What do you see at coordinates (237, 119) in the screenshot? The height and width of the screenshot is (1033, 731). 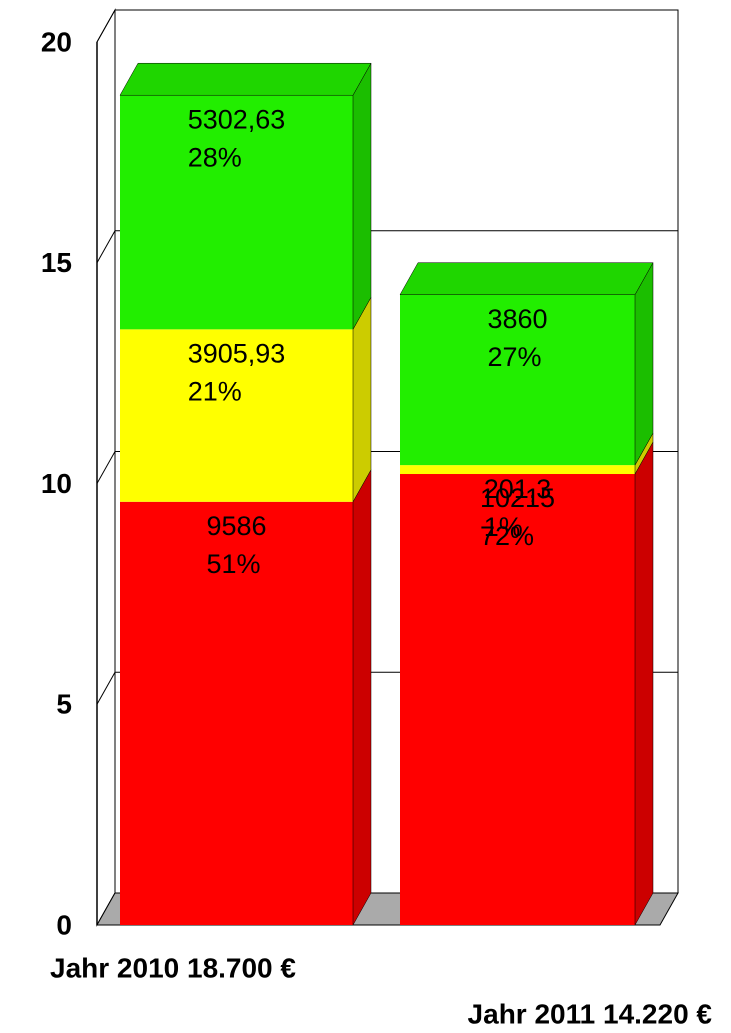 I see `value-label: 5302,63` at bounding box center [237, 119].